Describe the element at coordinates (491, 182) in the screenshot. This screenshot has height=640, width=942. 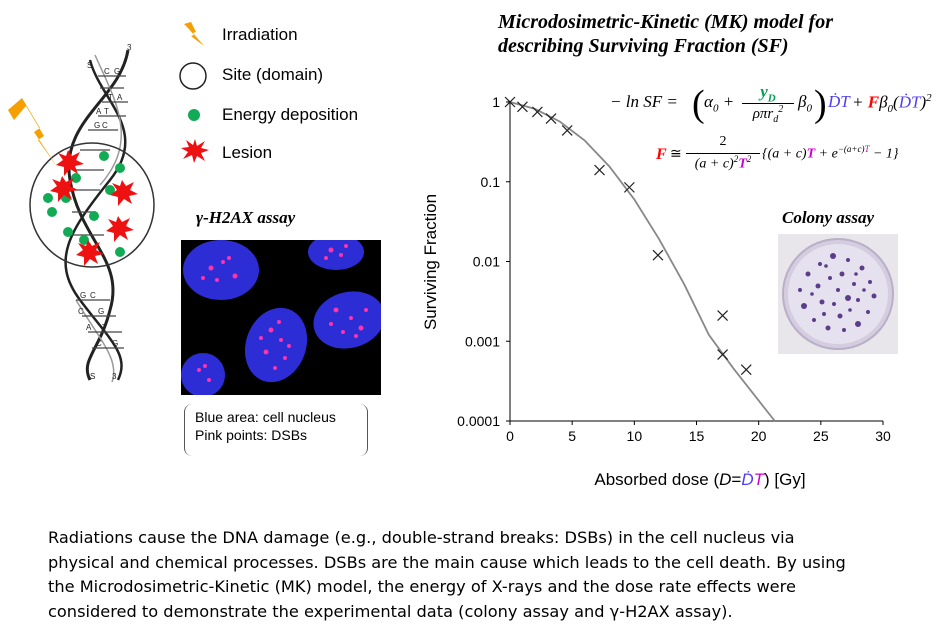
I see `y-tick-label: 0.1` at that location.